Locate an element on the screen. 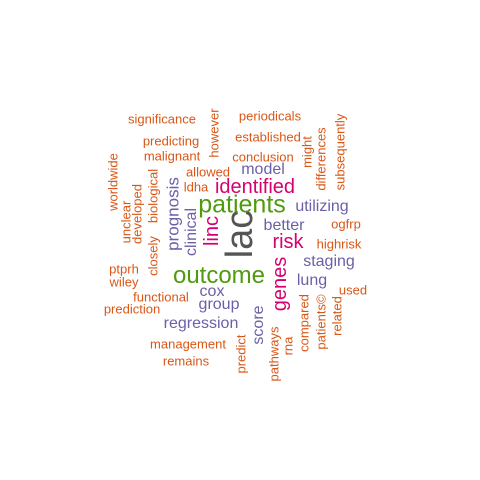 The width and height of the screenshot is (480, 480). word-regression: regression is located at coordinates (201, 323).